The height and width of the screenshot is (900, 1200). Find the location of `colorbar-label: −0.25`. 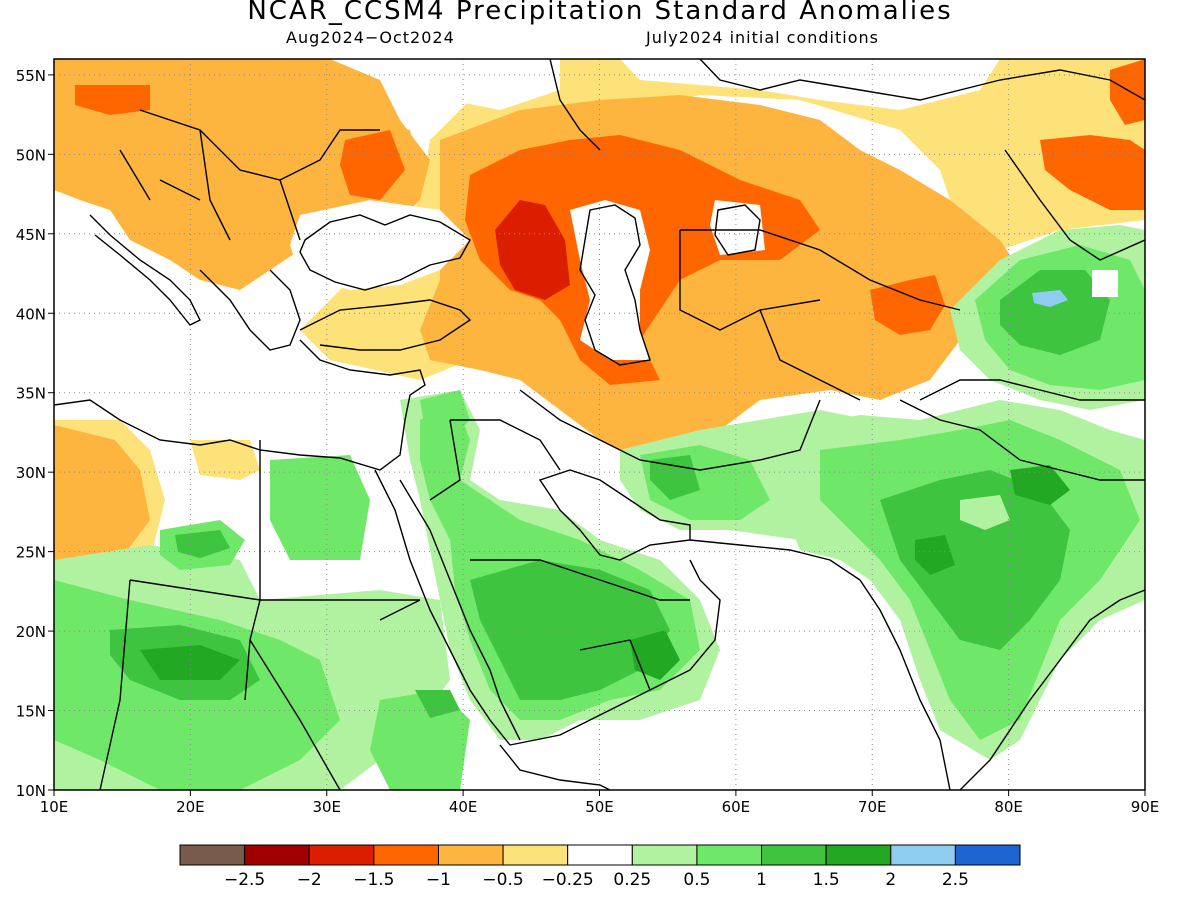

colorbar-label: −0.25 is located at coordinates (568, 880).